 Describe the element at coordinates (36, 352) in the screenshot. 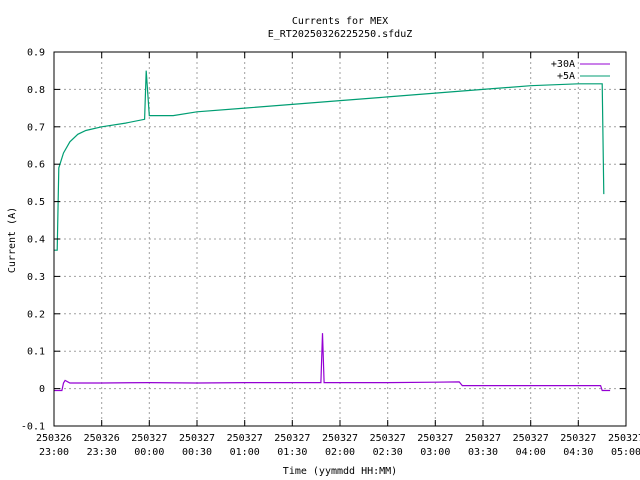

I see `y-tick-label: 0.1` at that location.